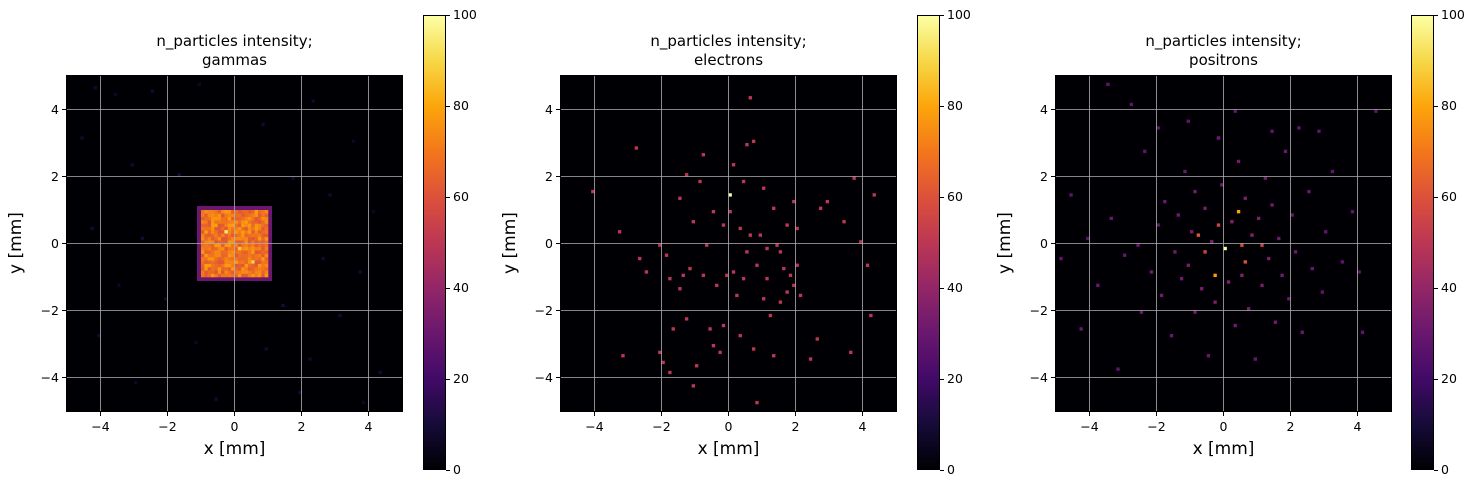 This screenshot has height=490, width=1481. Describe the element at coordinates (1224, 51) in the screenshot. I see `chart-title: n_particles intensity; positrons` at that location.